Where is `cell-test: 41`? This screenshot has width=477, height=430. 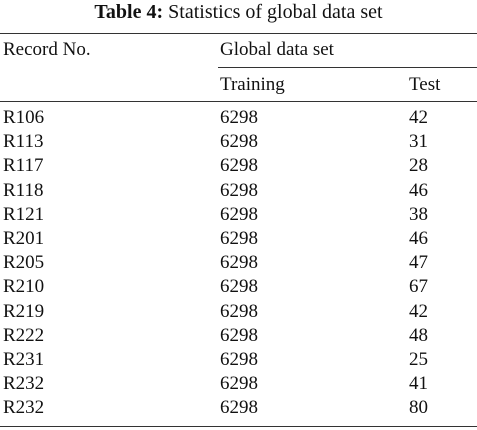 cell-test: 41 is located at coordinates (418, 384).